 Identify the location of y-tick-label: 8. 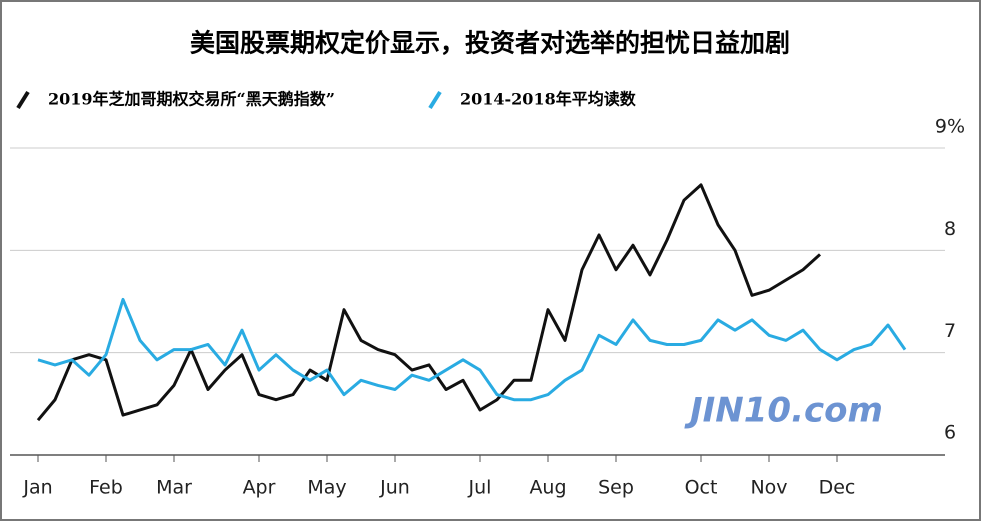
(950, 229).